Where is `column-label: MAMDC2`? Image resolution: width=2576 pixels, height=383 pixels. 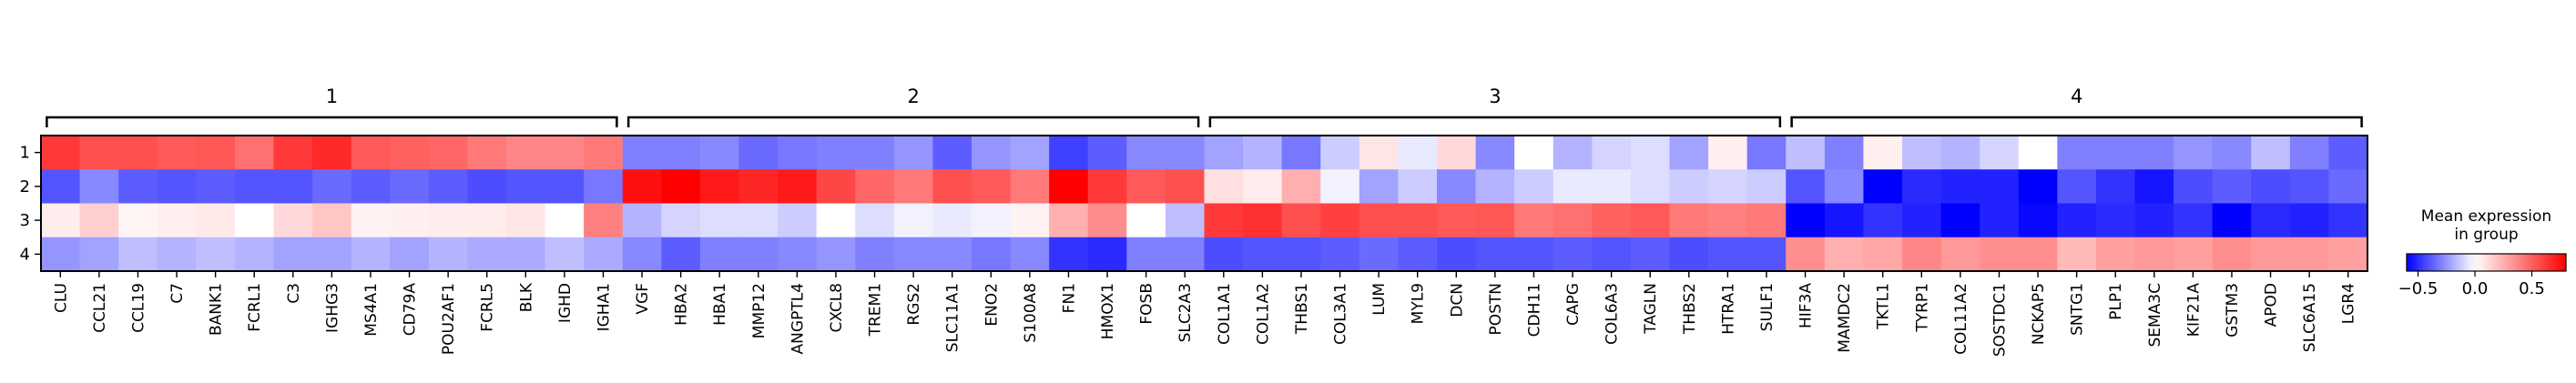 column-label: MAMDC2 is located at coordinates (1845, 318).